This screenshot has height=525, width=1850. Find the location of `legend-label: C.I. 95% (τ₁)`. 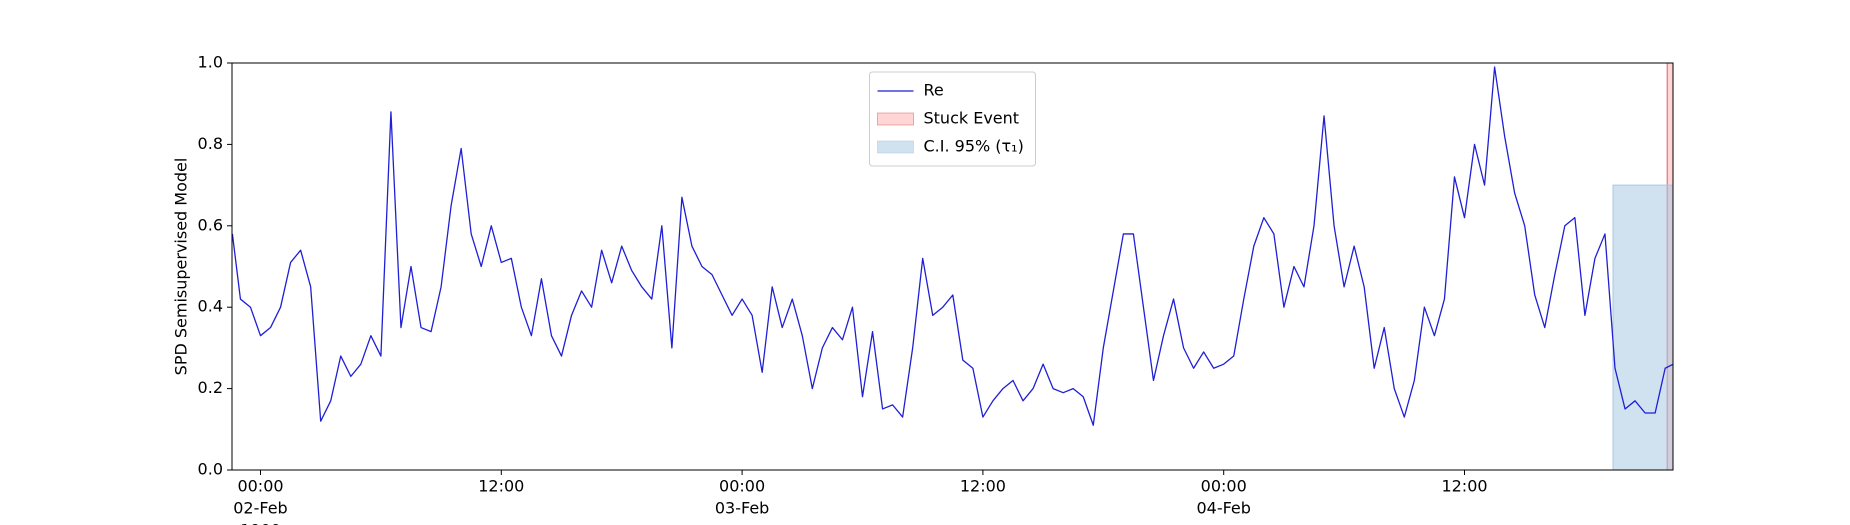

legend-label: C.I. 95% (τ₁) is located at coordinates (974, 146).